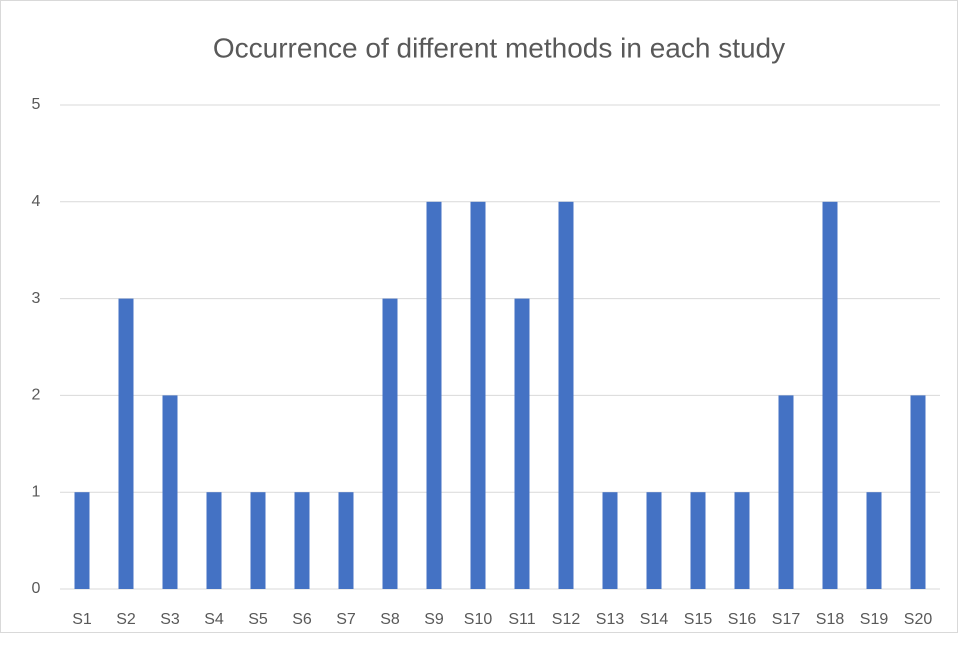 Image resolution: width=959 pixels, height=646 pixels. I want to click on x-tick-label: S6, so click(302, 619).